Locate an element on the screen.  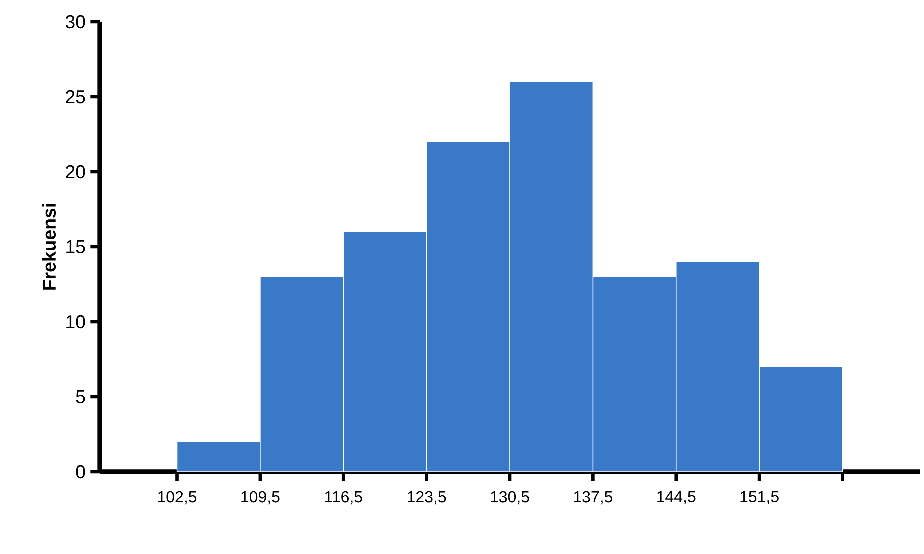
y-tick-label: 15 is located at coordinates (76, 247).